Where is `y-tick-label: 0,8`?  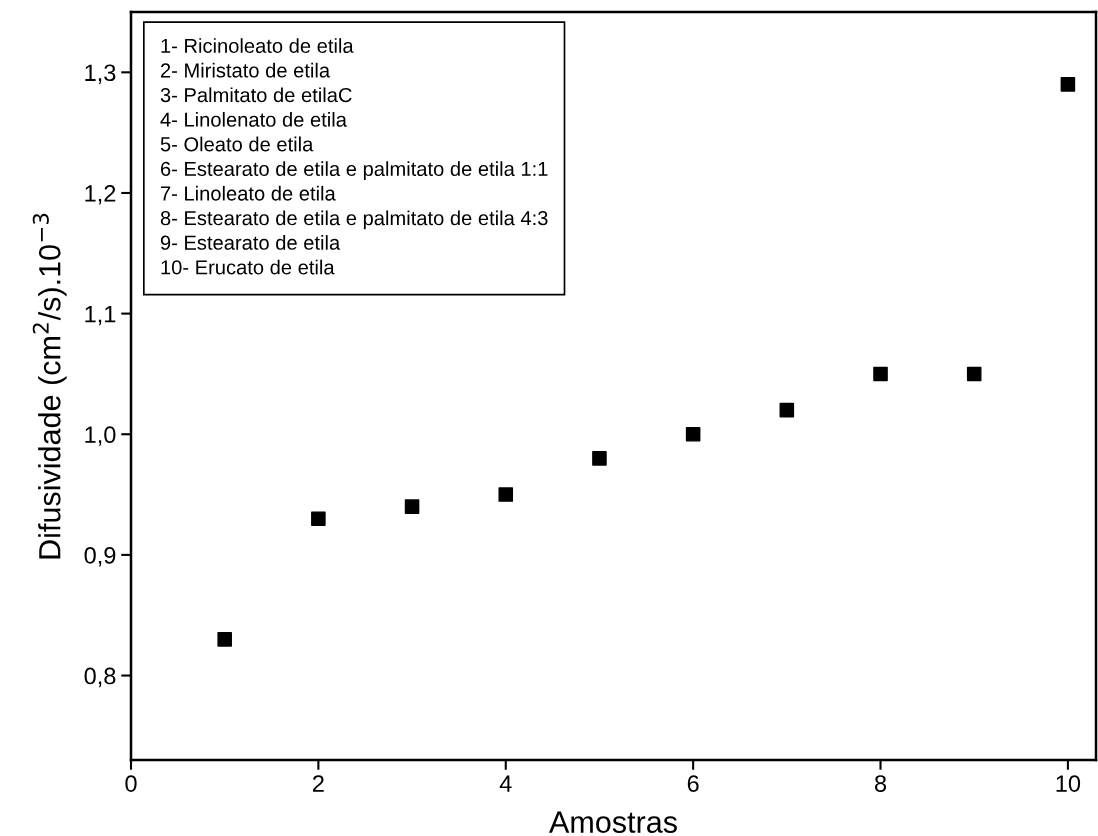 y-tick-label: 0,8 is located at coordinates (100, 677).